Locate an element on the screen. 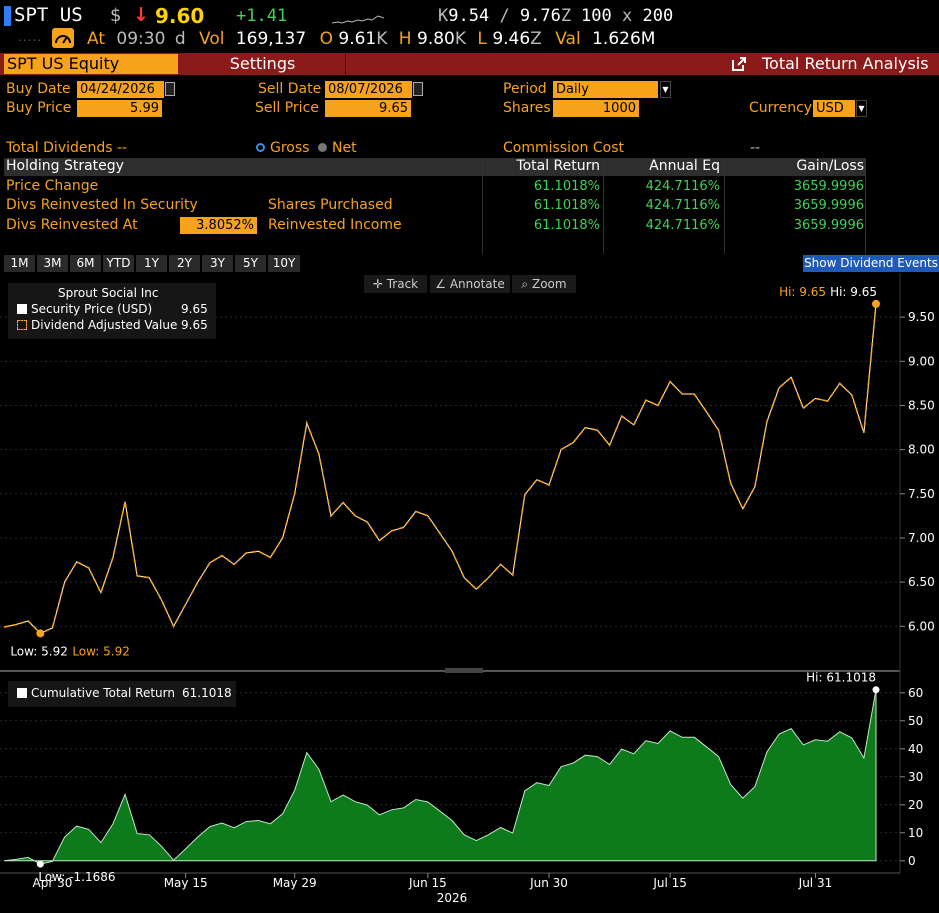 The height and width of the screenshot is (913, 939). row-extra-label: Shares Purchased is located at coordinates (330, 205).